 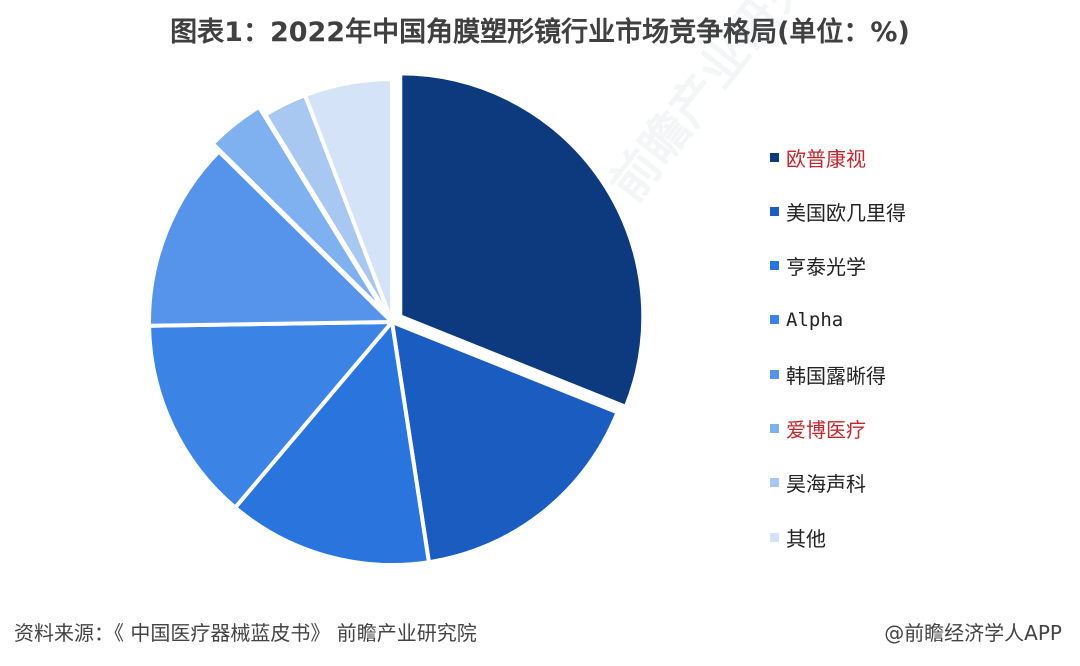 I want to click on legend-item-6: 爱博医疗, so click(x=818, y=429).